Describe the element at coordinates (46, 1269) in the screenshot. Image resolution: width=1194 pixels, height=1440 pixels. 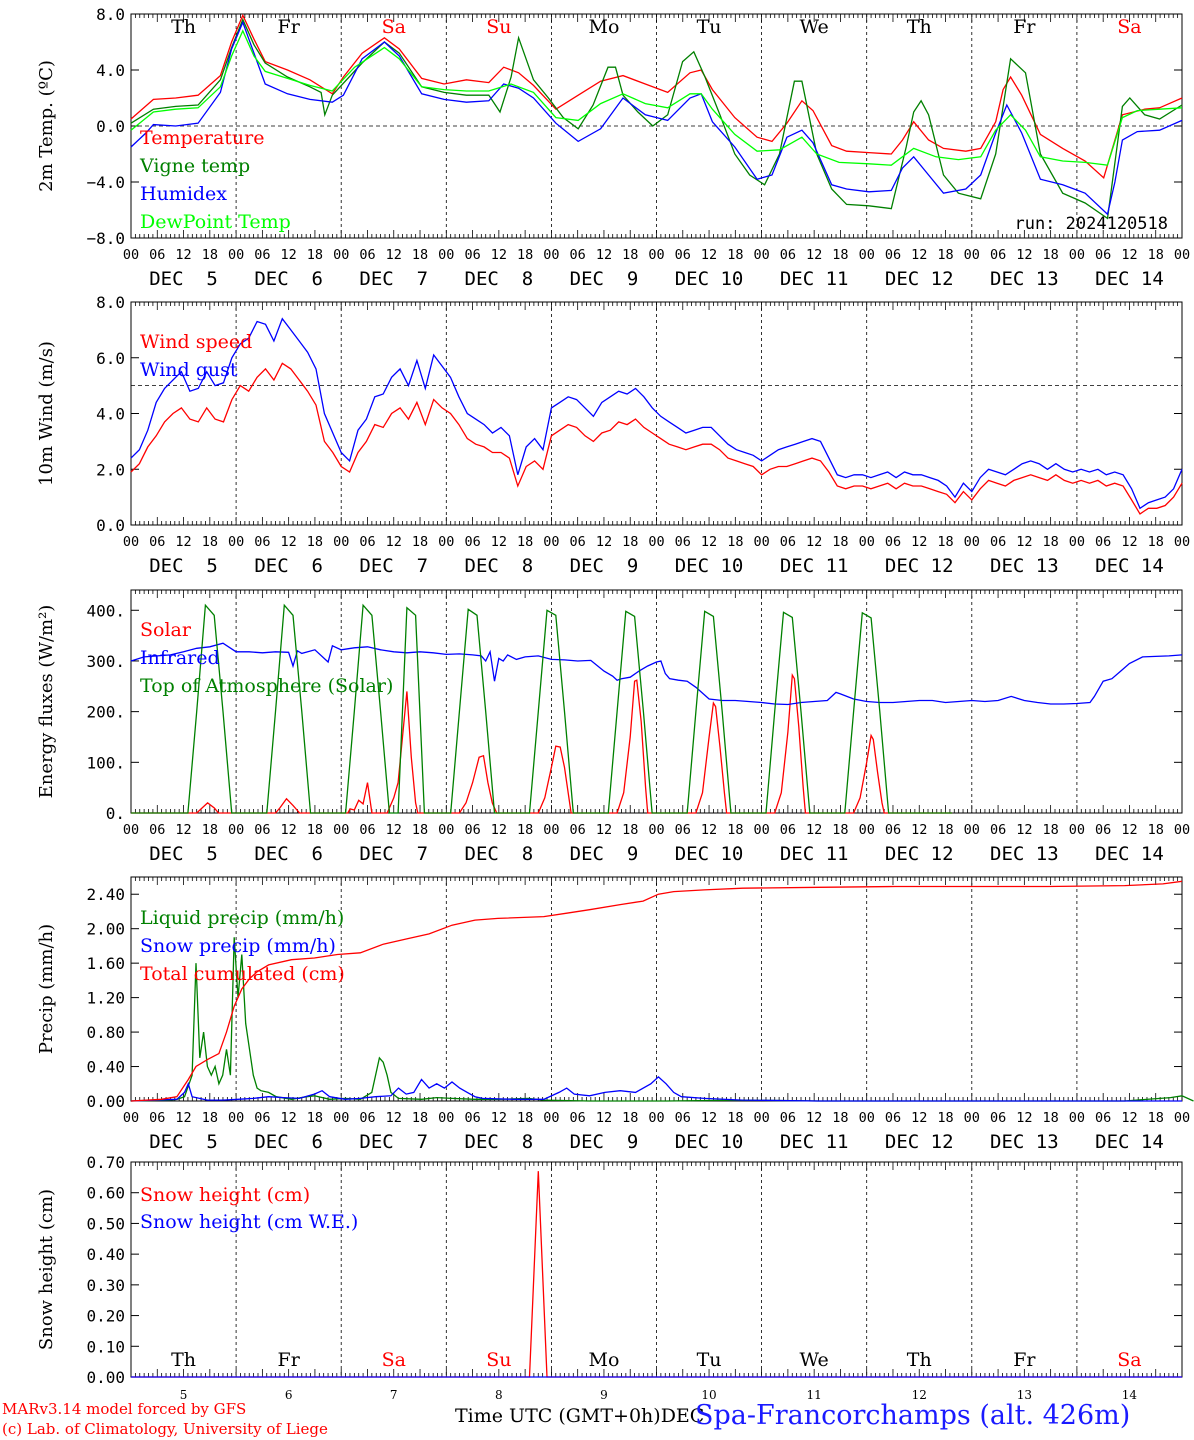
I see `y-axis-label: Snow height (cm)` at that location.